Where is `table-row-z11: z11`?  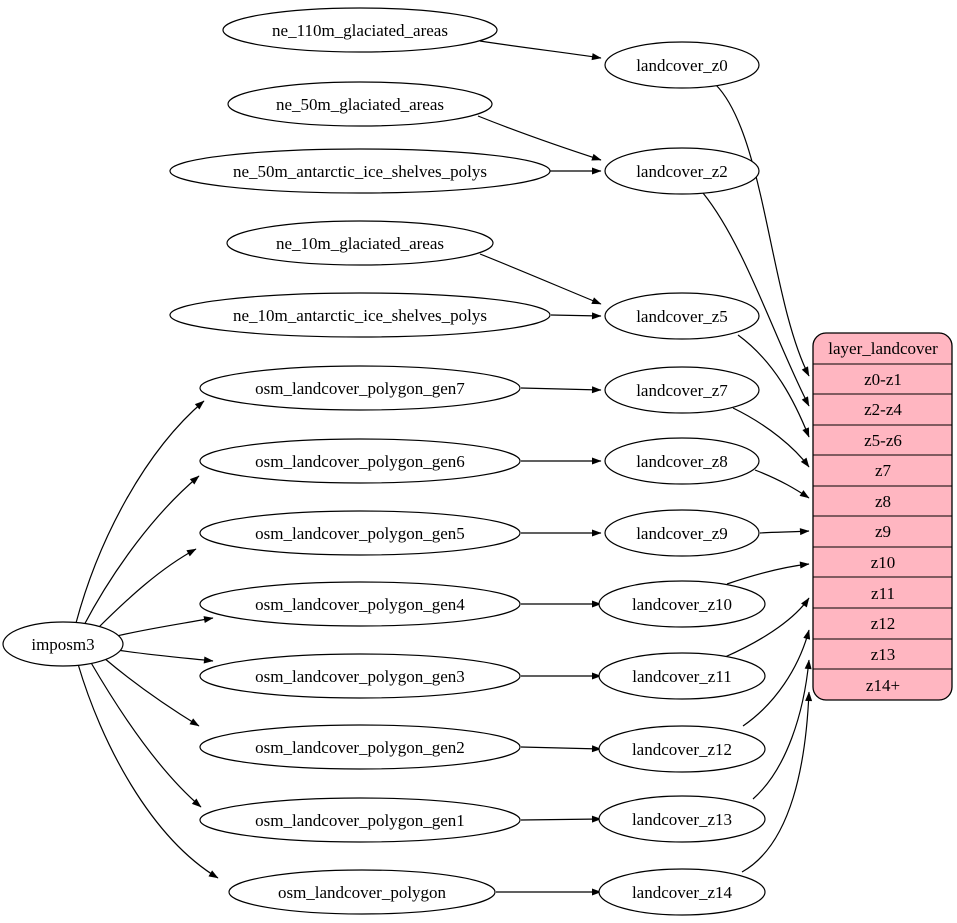
table-row-z11: z11 is located at coordinates (883, 593).